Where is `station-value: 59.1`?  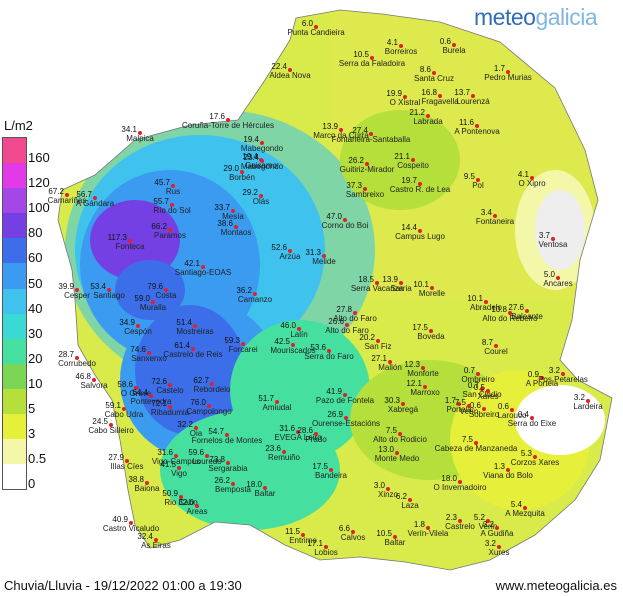
station-value: 59.1 is located at coordinates (113, 405).